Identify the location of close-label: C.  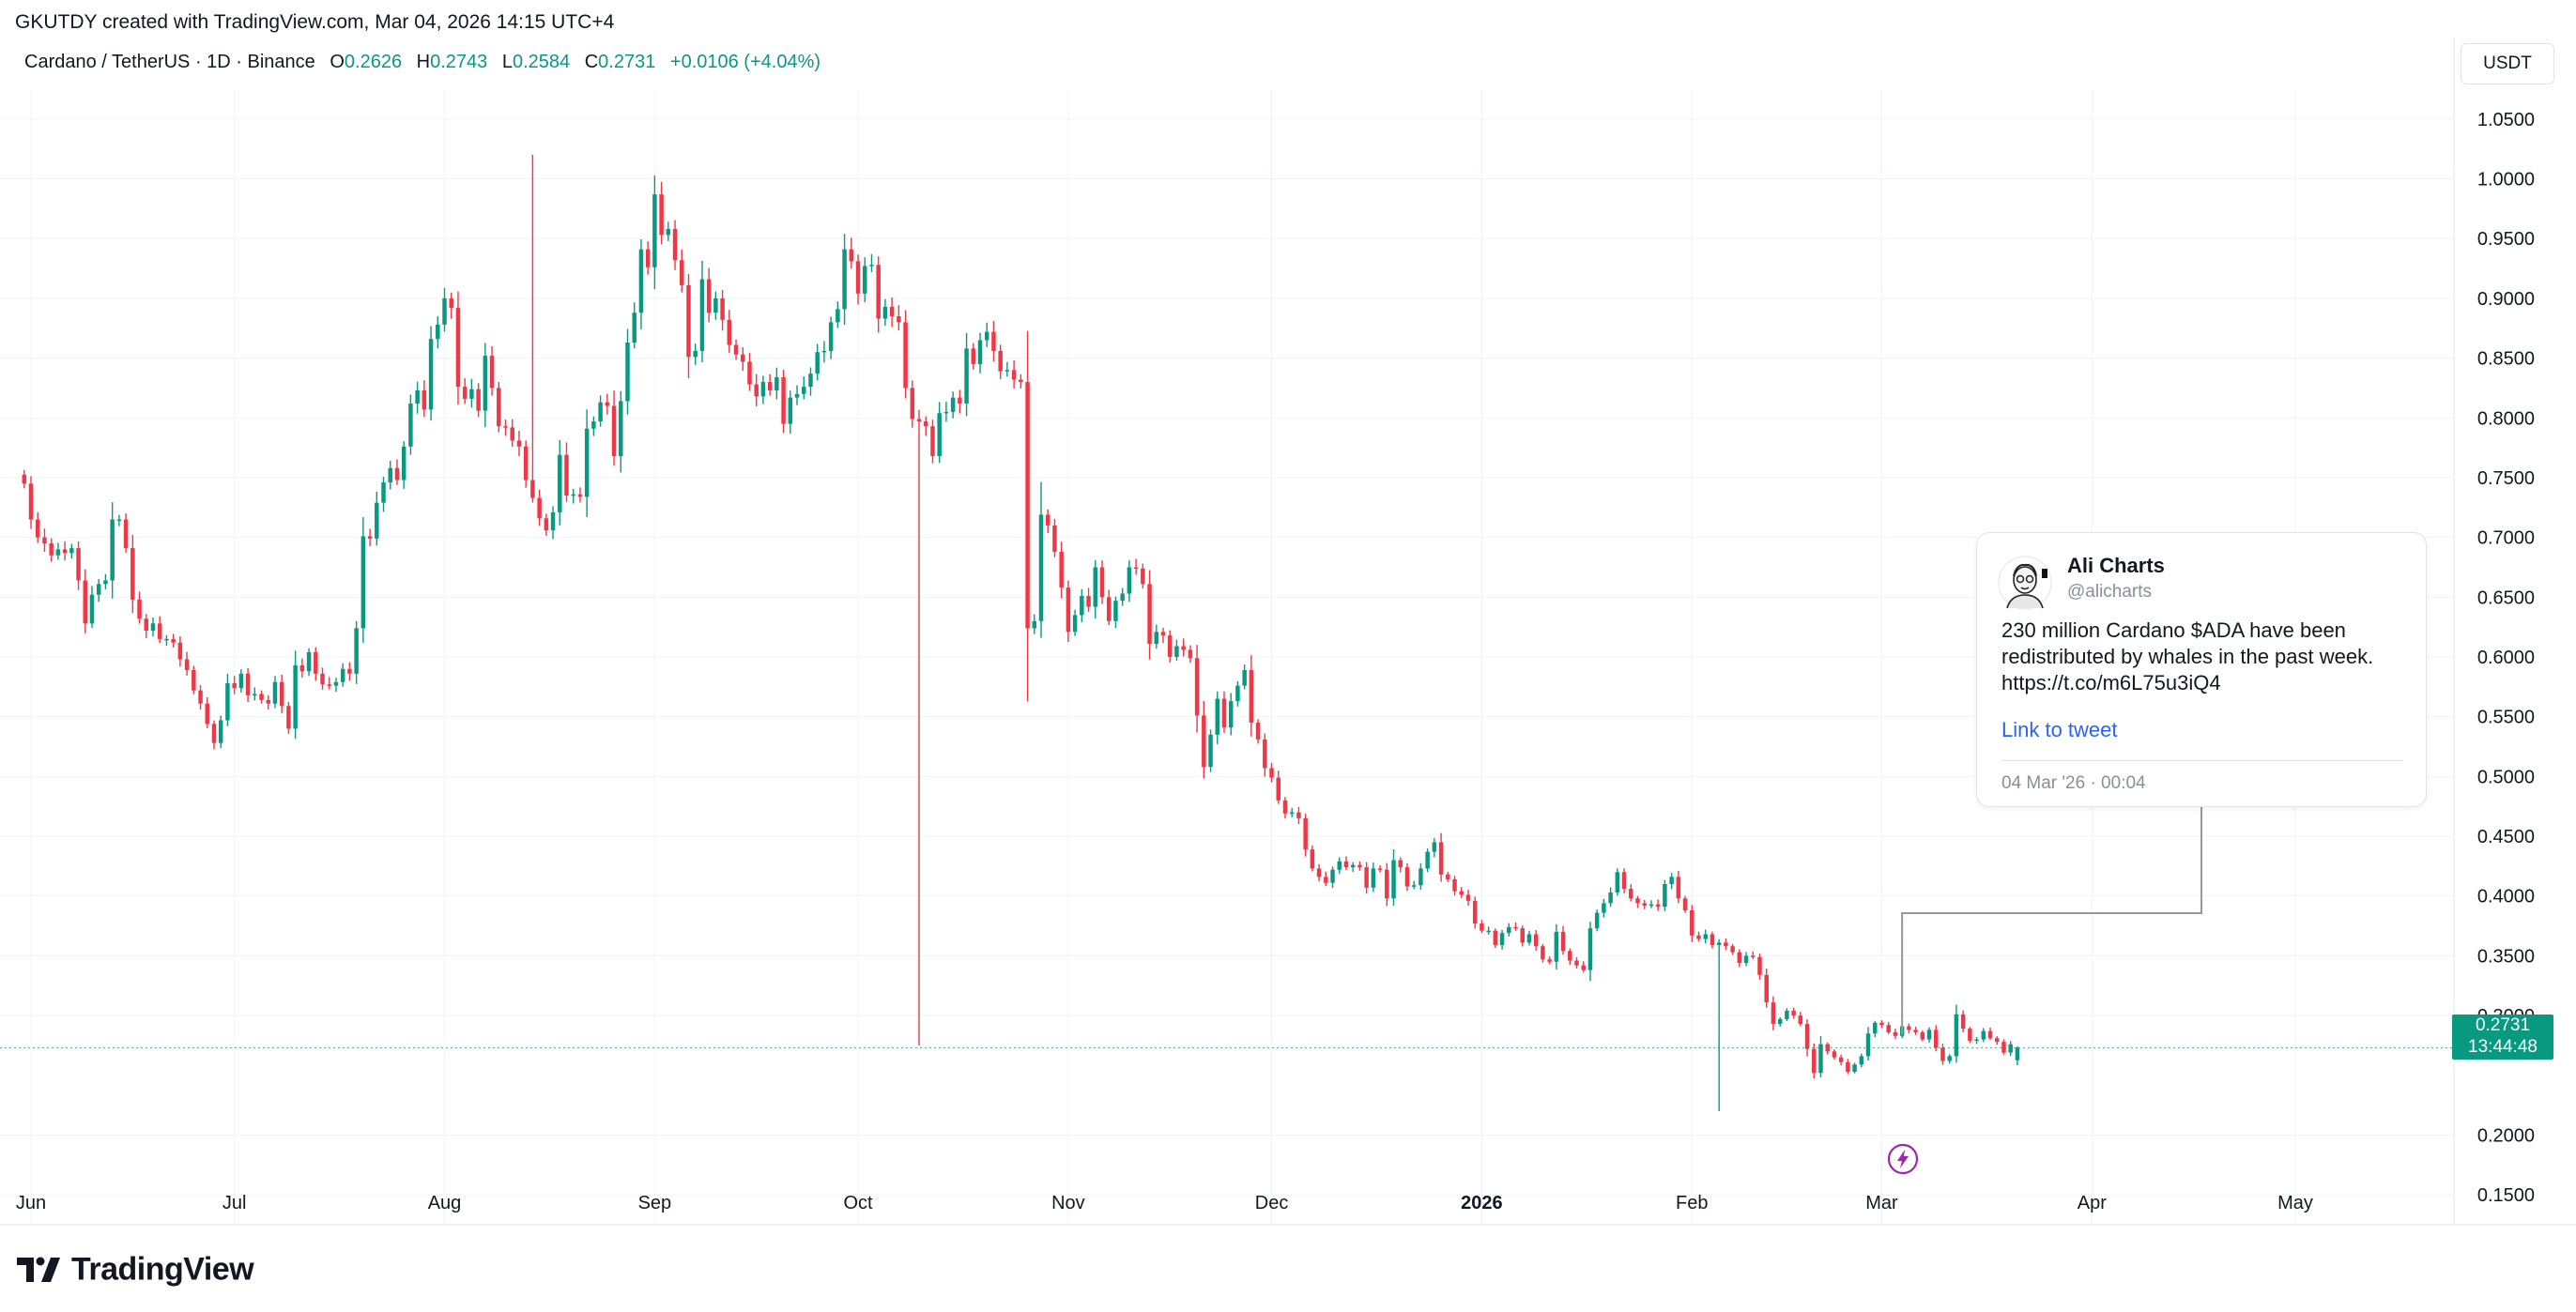
(591, 62).